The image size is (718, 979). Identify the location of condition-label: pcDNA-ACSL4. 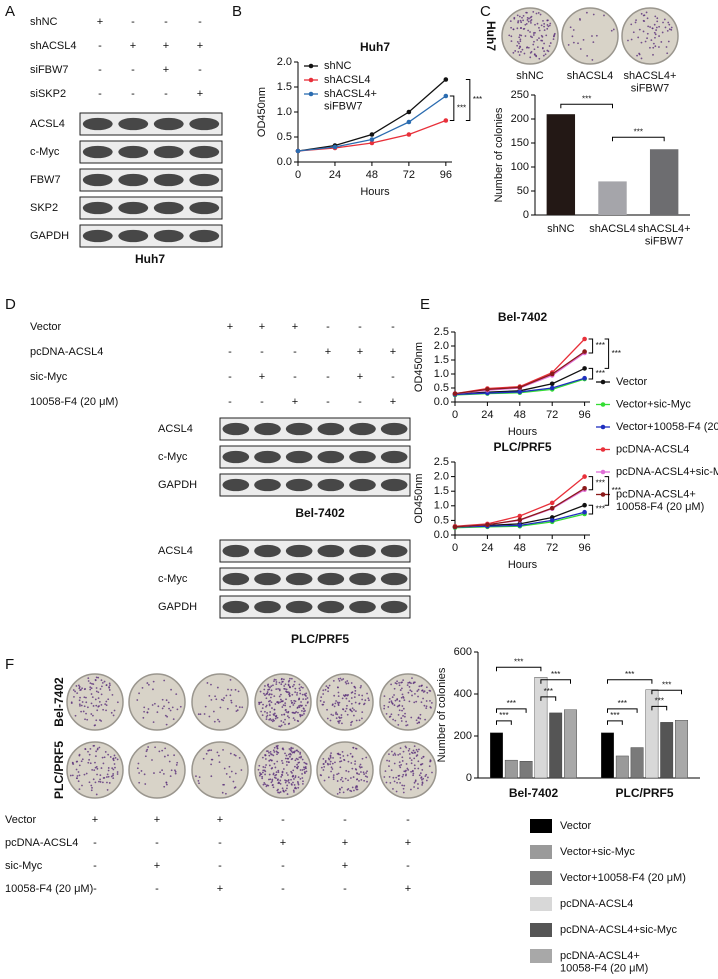
(66, 352).